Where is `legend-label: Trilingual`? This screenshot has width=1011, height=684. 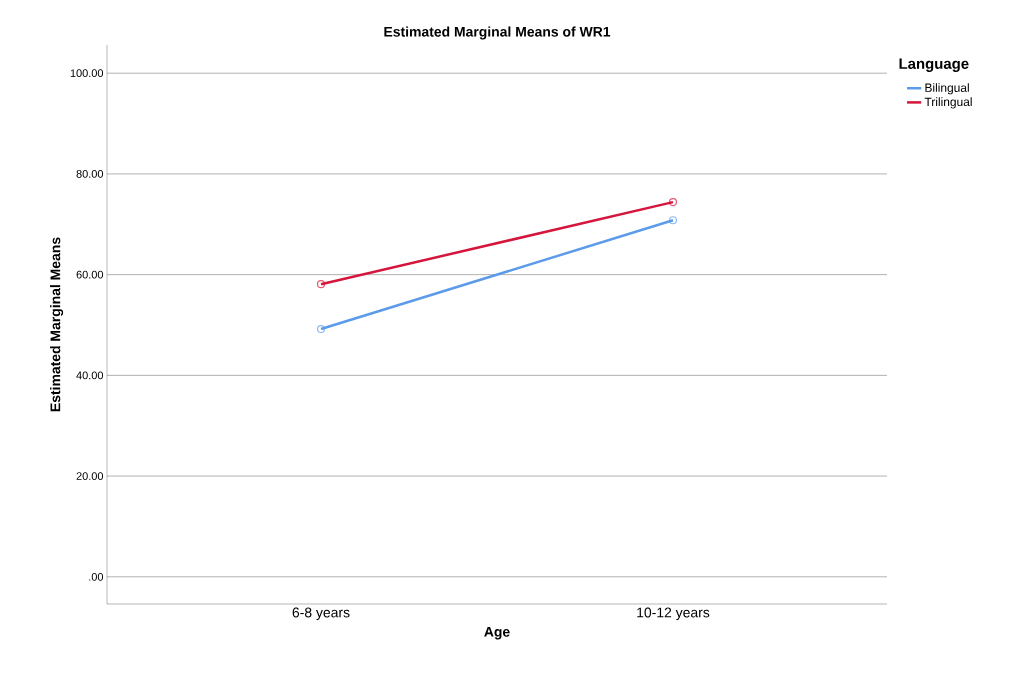
legend-label: Trilingual is located at coordinates (948, 103).